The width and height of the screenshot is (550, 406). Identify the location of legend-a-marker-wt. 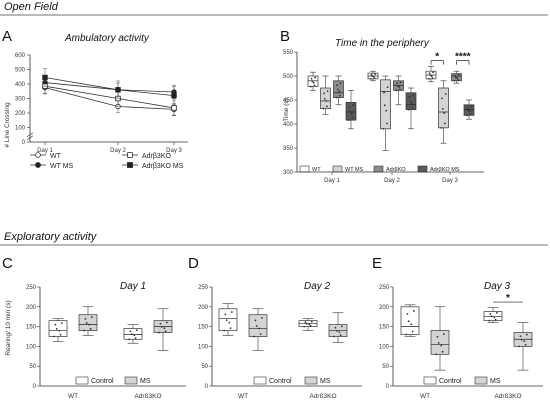
(38, 155).